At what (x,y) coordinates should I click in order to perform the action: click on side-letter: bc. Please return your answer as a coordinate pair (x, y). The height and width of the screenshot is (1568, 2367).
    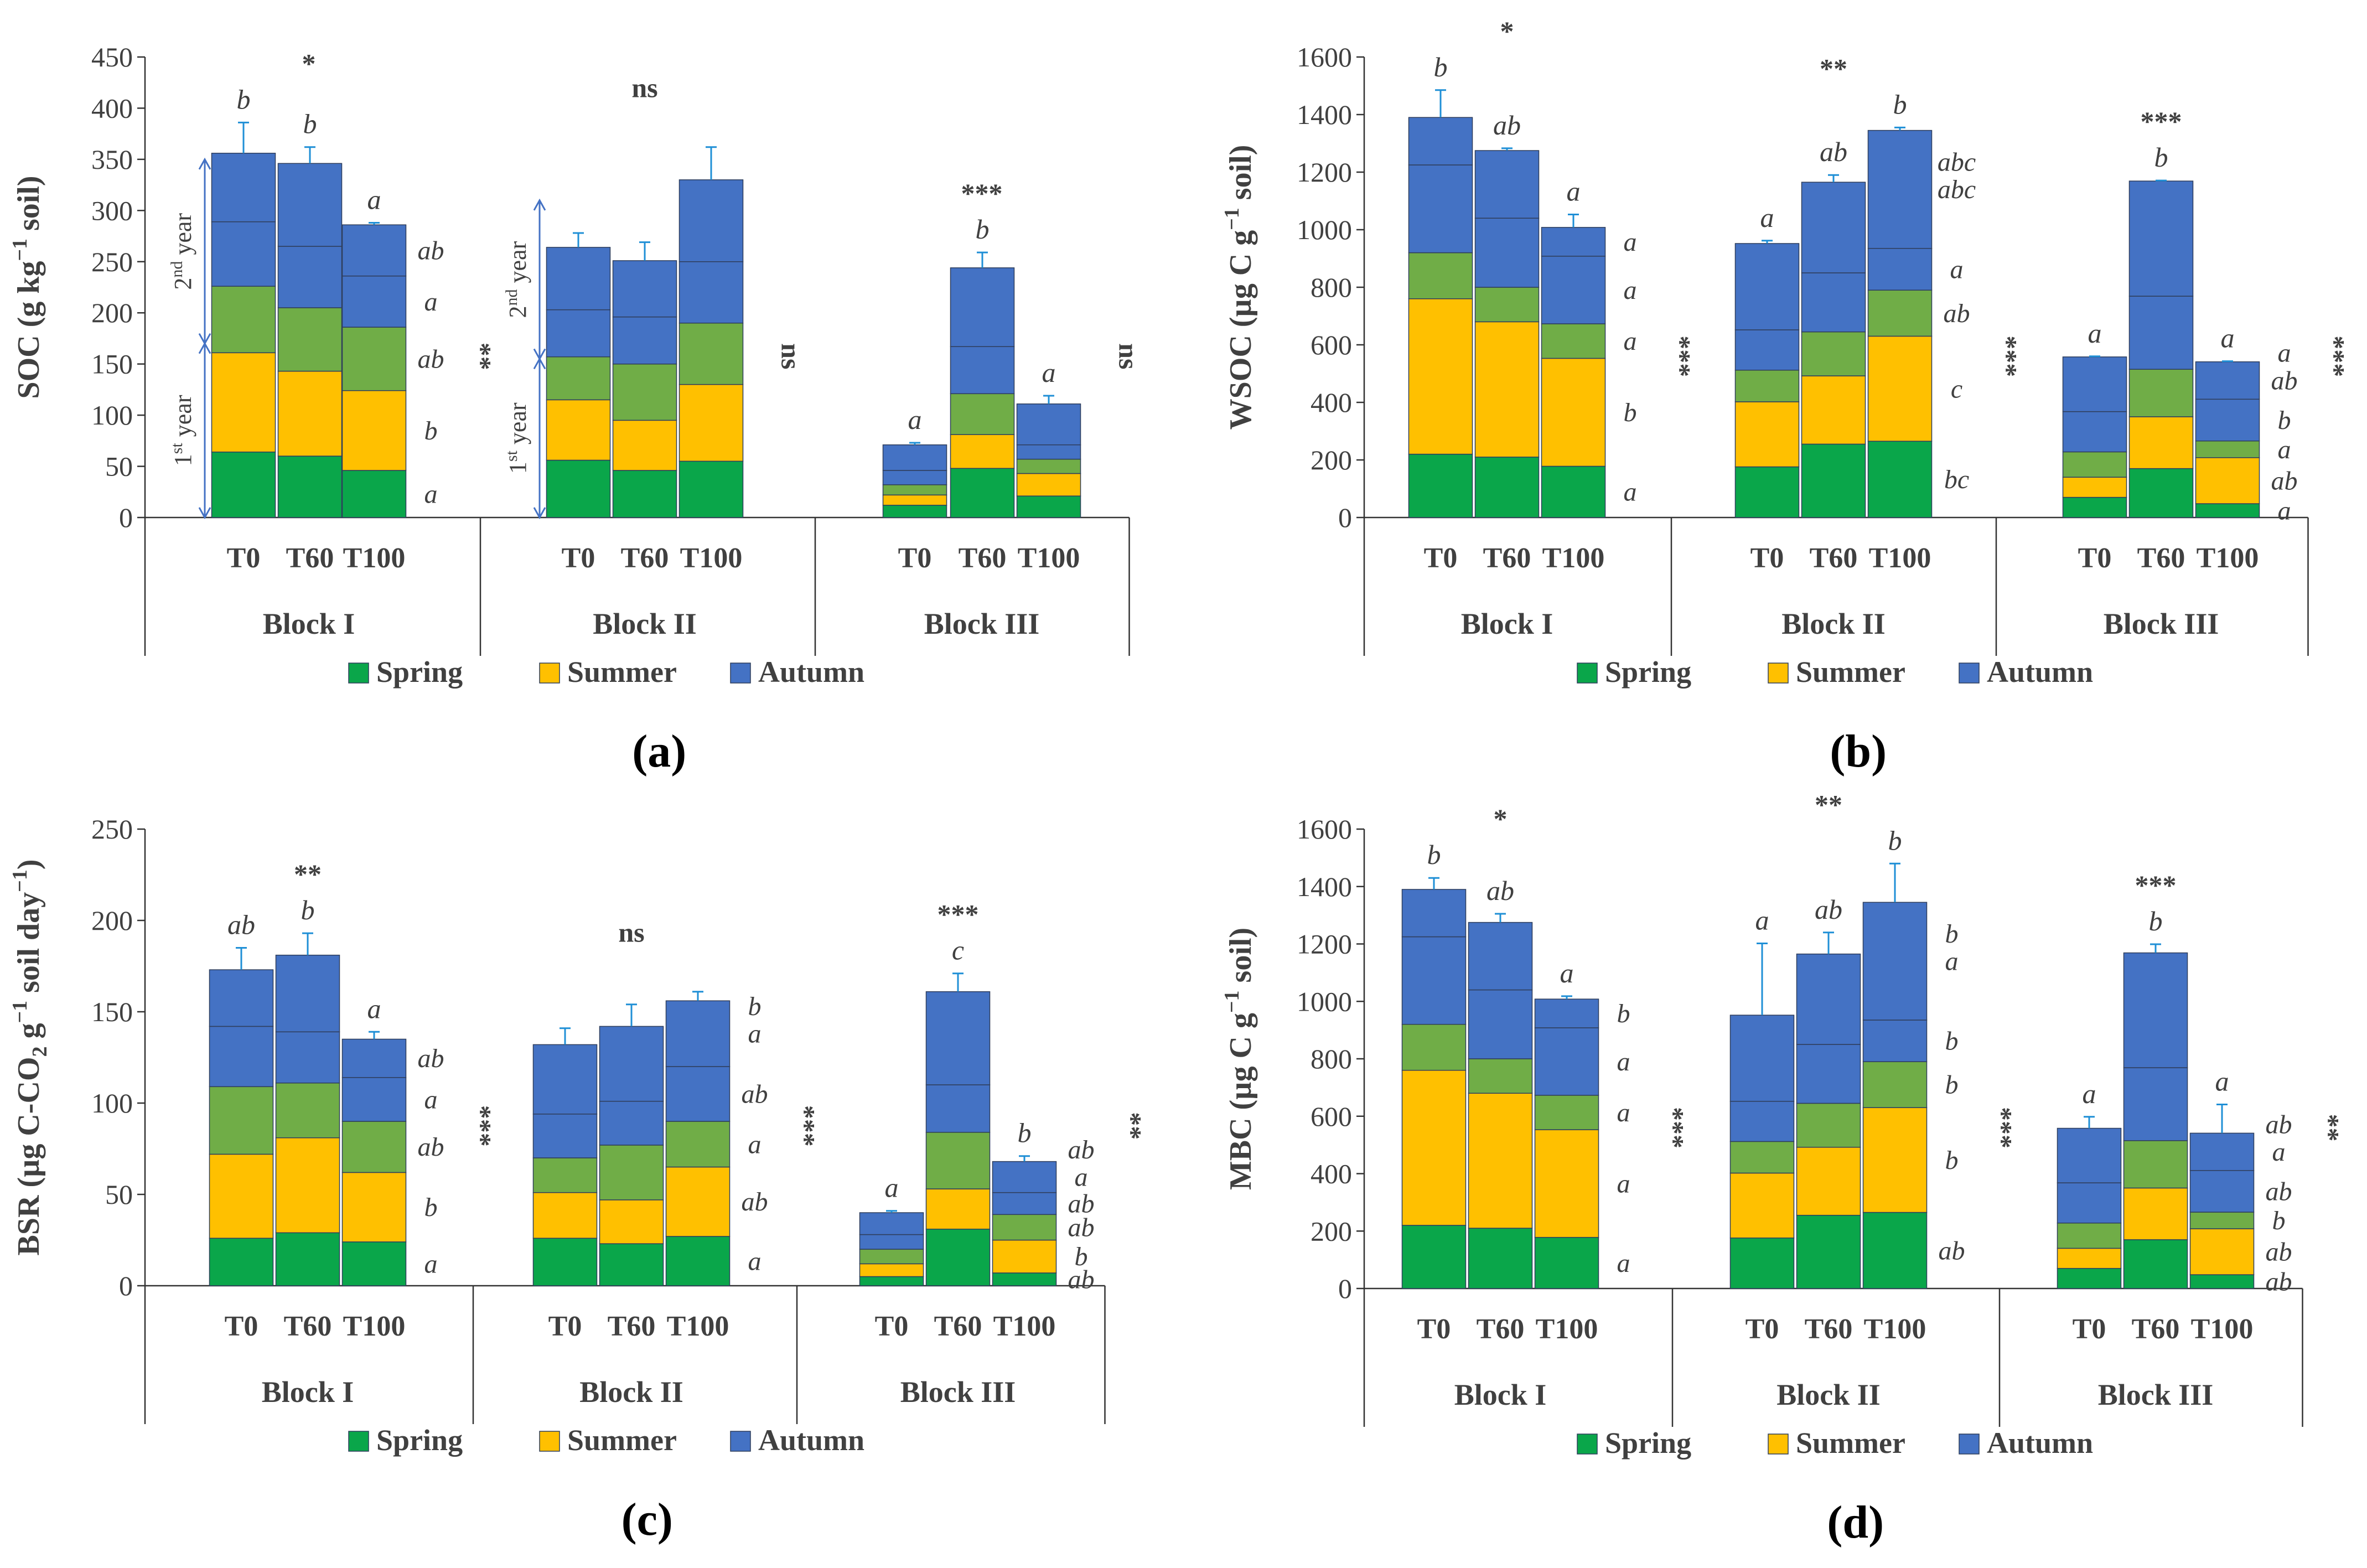
    Looking at the image, I should click on (1956, 479).